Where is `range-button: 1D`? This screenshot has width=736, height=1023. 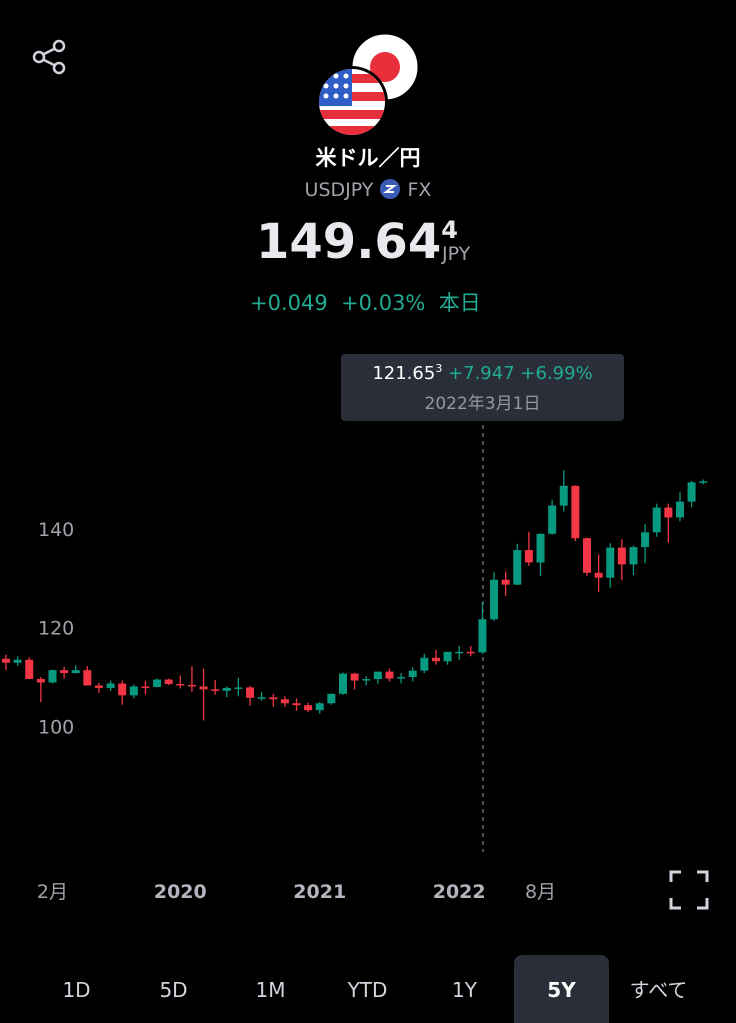 range-button: 1D is located at coordinates (76, 990).